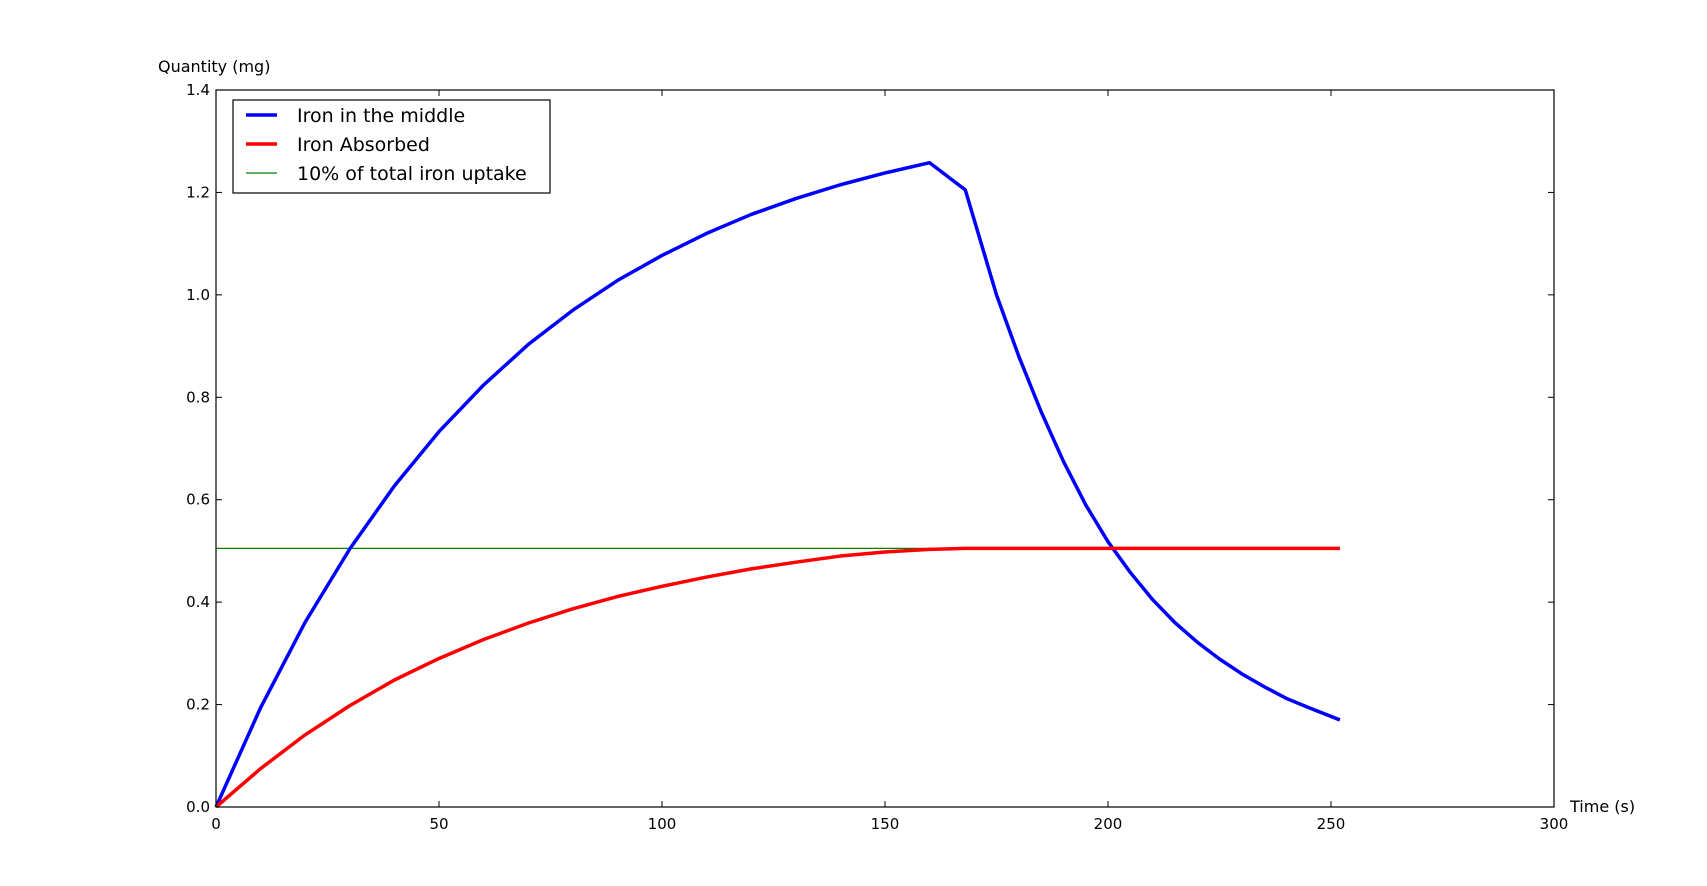  I want to click on legend-frame, so click(391, 146).